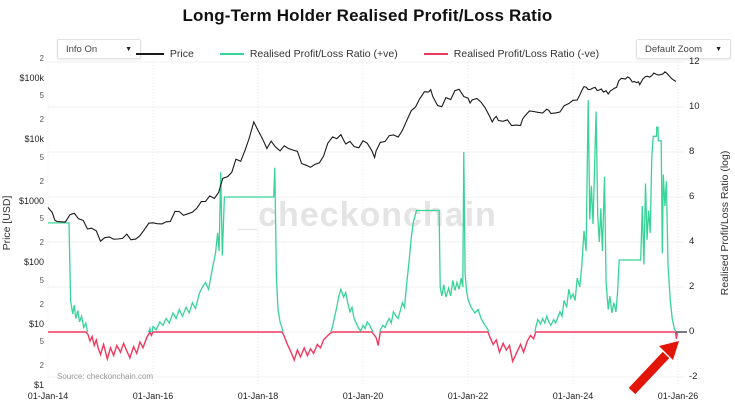  Describe the element at coordinates (82, 49) in the screenshot. I see `info-dropdown-label: Info On` at that location.